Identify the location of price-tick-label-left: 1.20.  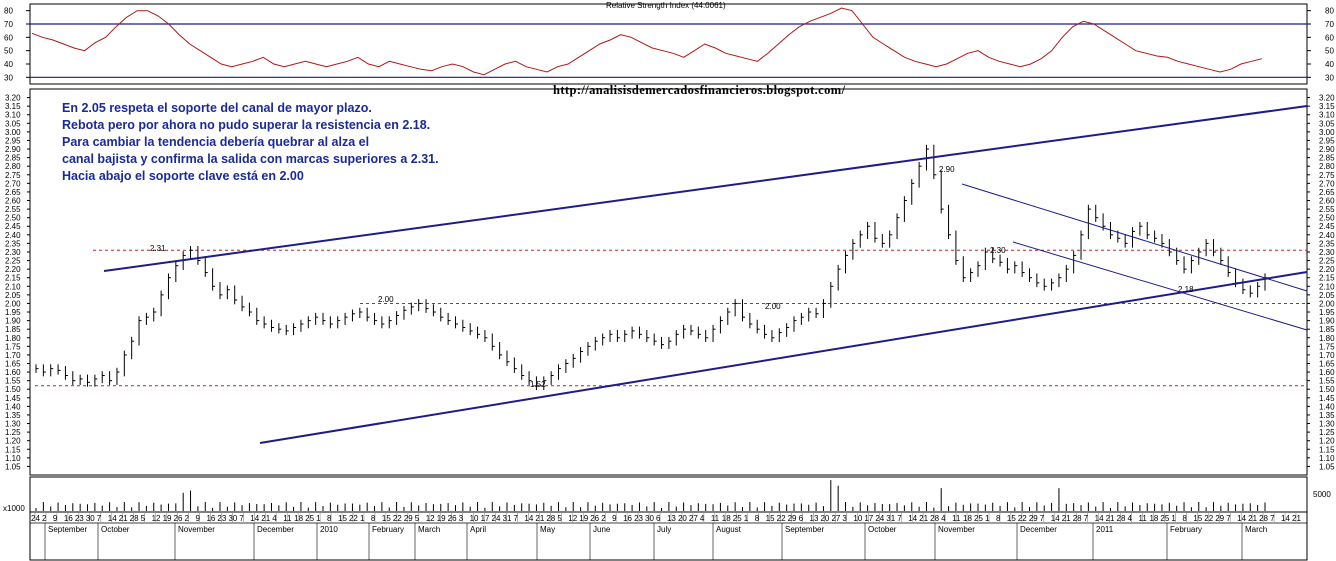
(13, 441).